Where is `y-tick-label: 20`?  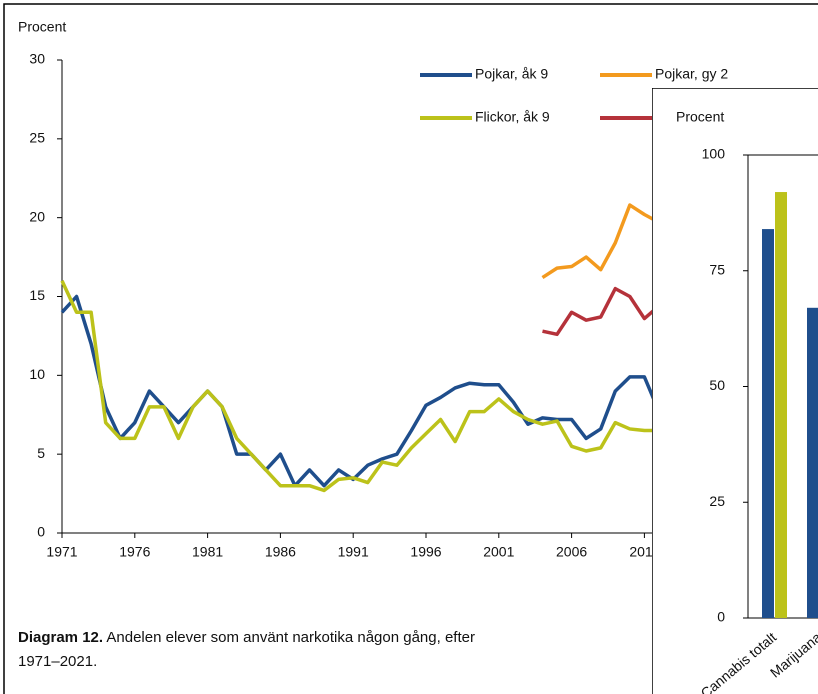
y-tick-label: 20 is located at coordinates (37, 216).